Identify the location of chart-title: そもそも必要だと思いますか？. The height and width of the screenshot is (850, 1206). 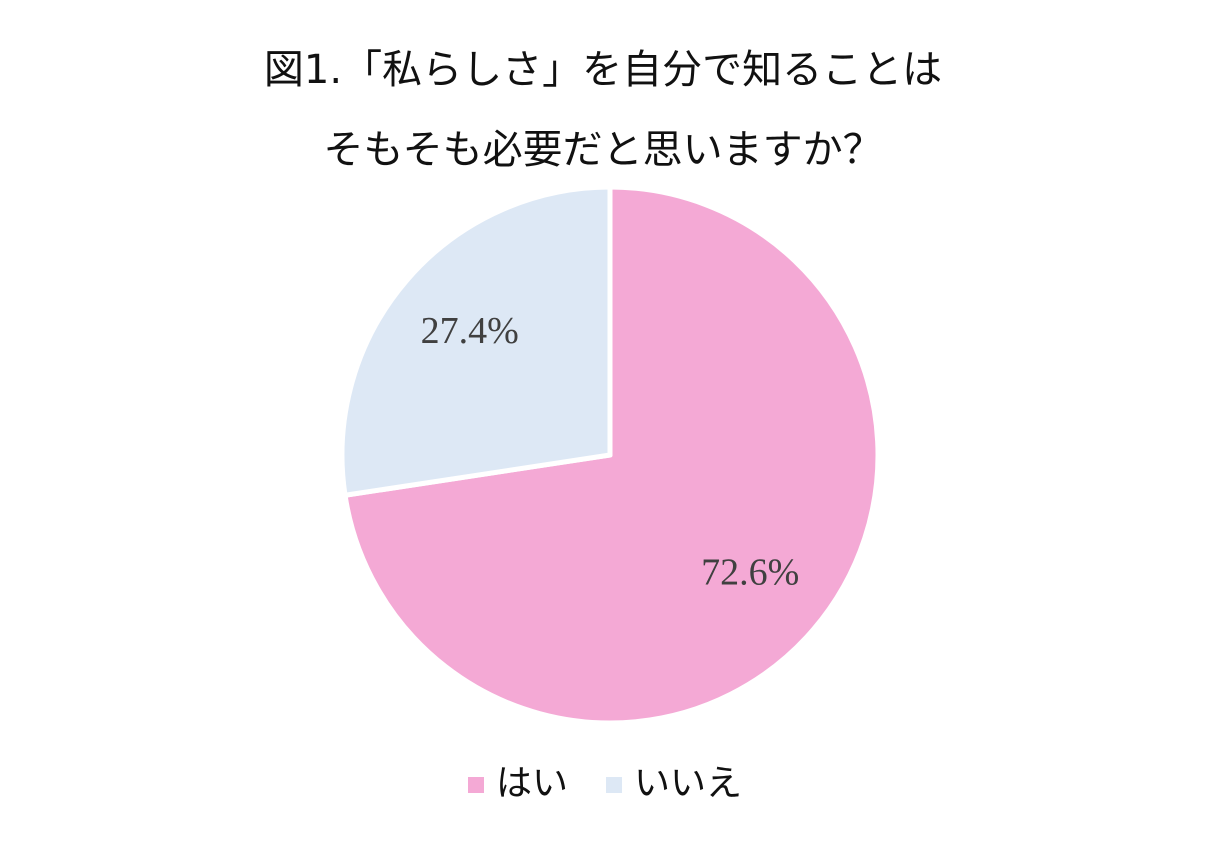
(602, 150).